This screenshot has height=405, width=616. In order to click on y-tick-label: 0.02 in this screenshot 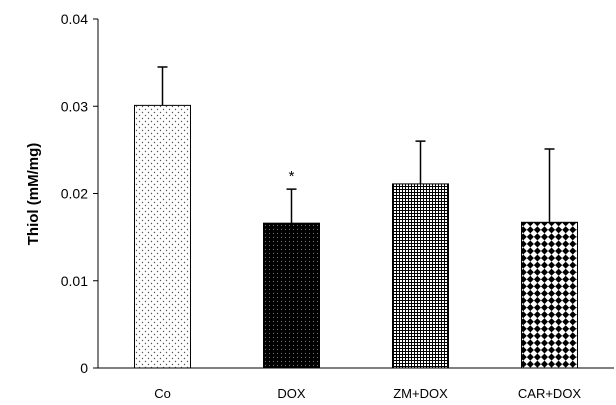, I will do `click(74, 194)`.